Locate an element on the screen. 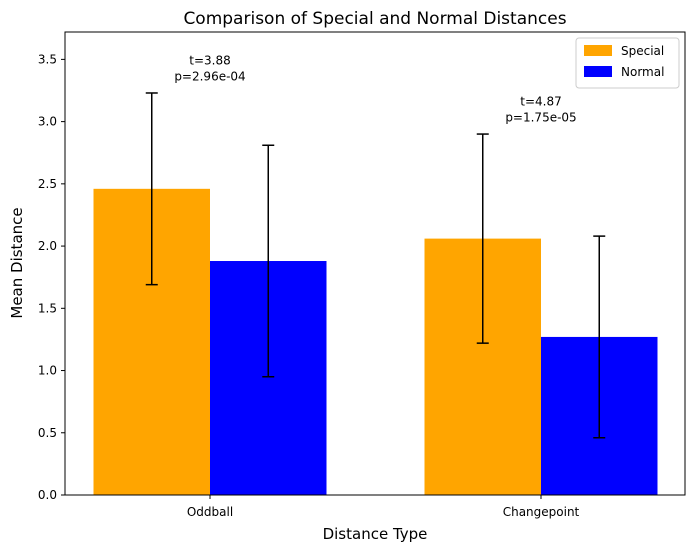  error-bar-normal-oddball is located at coordinates (268, 261).